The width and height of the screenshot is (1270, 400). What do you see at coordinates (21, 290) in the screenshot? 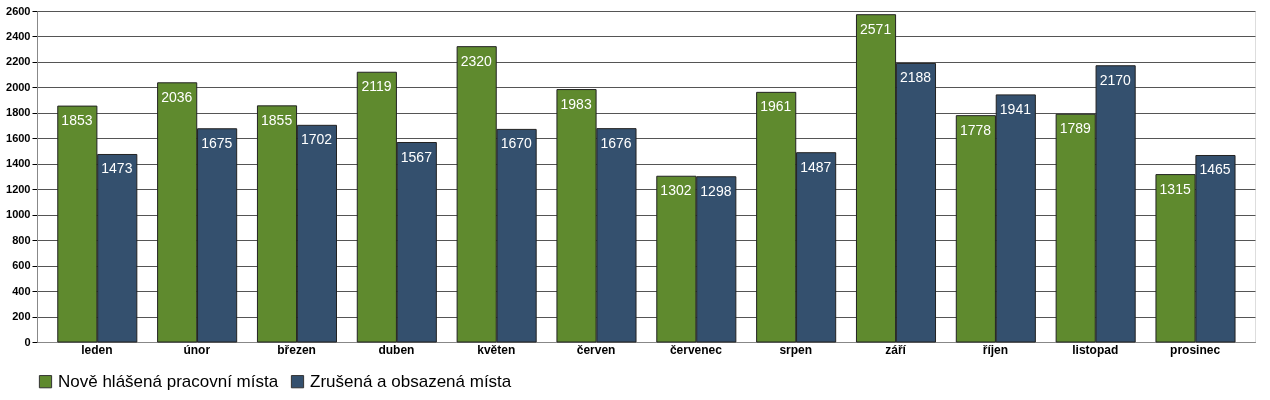
I see `y-tick-label: 400` at bounding box center [21, 290].